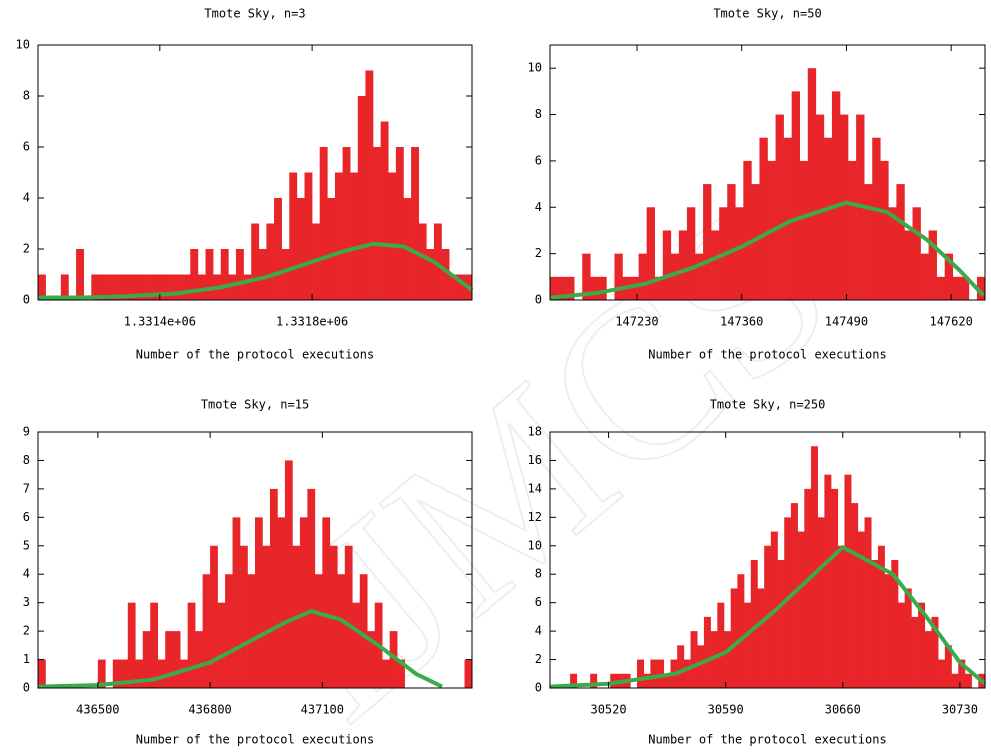  What do you see at coordinates (209, 710) in the screenshot?
I see `x-tick-label: 436800` at bounding box center [209, 710].